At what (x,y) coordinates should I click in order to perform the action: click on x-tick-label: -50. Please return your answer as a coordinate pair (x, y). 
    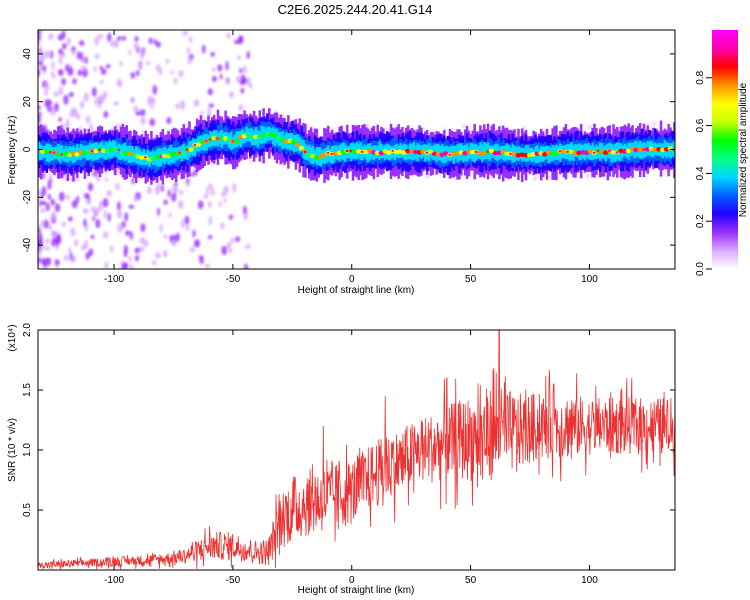
    Looking at the image, I should click on (233, 580).